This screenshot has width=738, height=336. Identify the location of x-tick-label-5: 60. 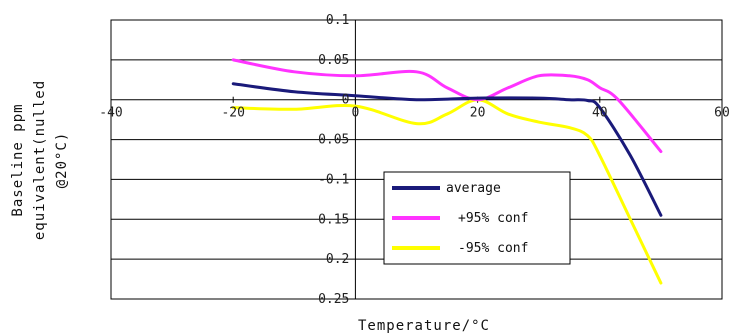
(722, 113).